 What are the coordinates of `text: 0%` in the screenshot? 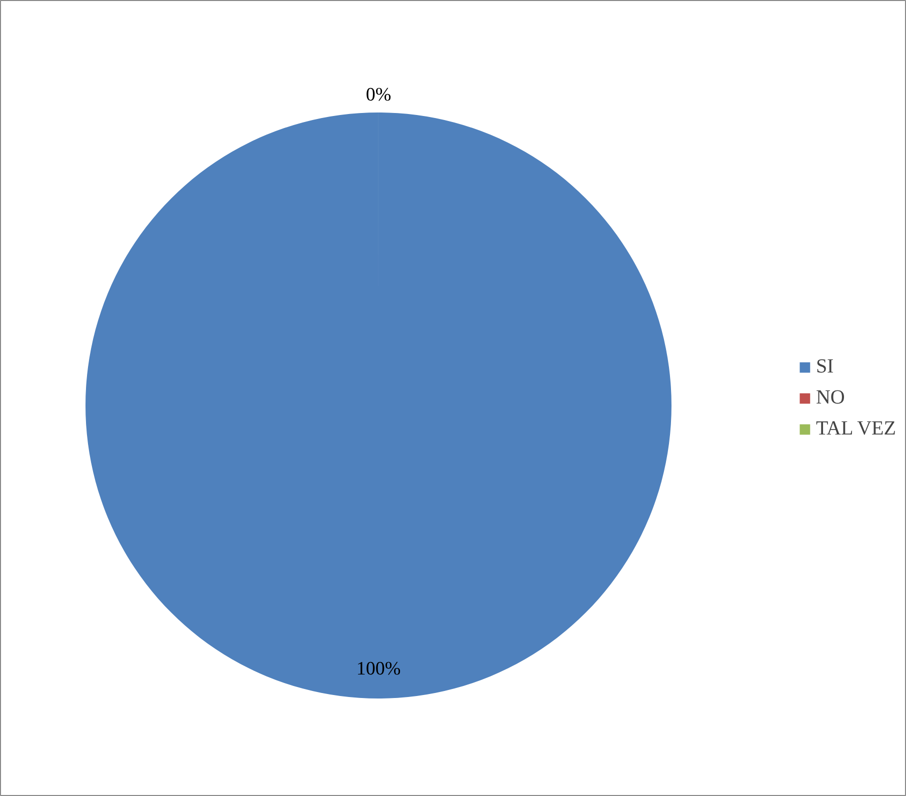 It's located at (379, 95).